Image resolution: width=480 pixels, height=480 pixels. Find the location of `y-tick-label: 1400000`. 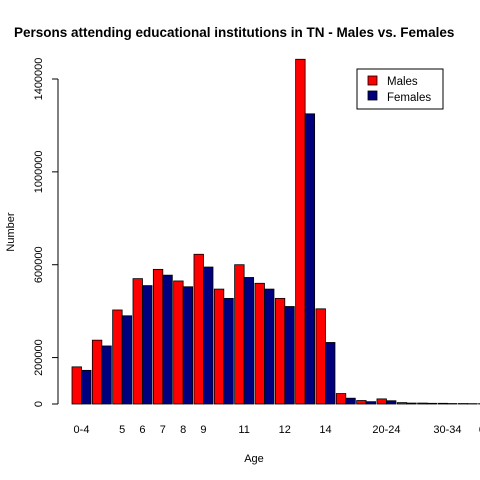

y-tick-label: 1400000 is located at coordinates (39, 79).